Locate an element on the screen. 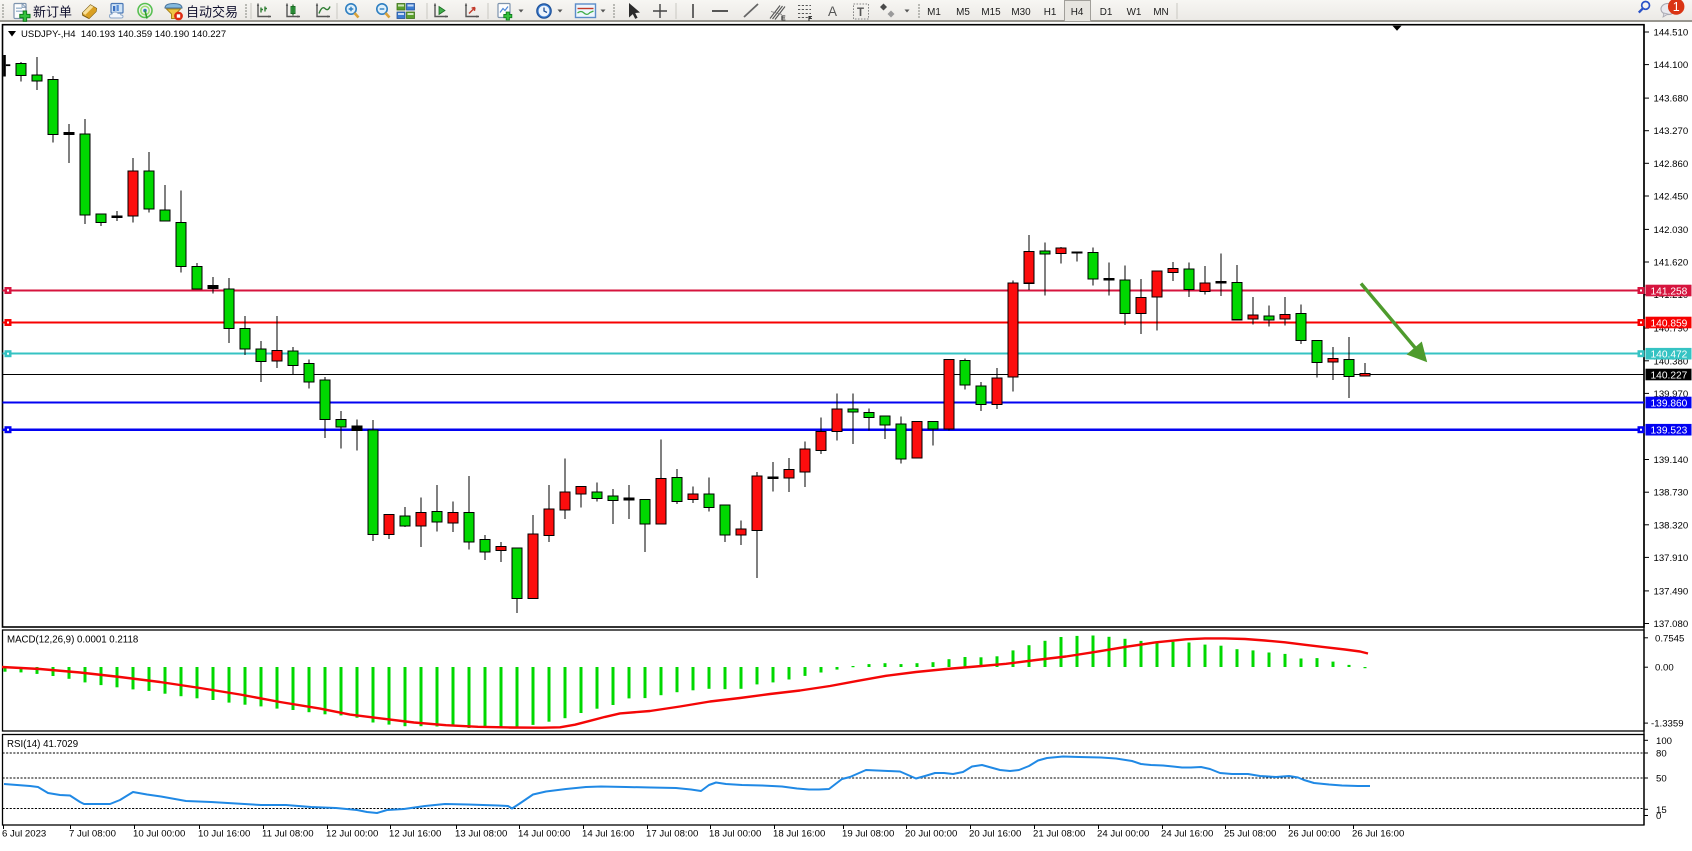 The image size is (1692, 851). svg-text: 143.680 is located at coordinates (1671, 99).